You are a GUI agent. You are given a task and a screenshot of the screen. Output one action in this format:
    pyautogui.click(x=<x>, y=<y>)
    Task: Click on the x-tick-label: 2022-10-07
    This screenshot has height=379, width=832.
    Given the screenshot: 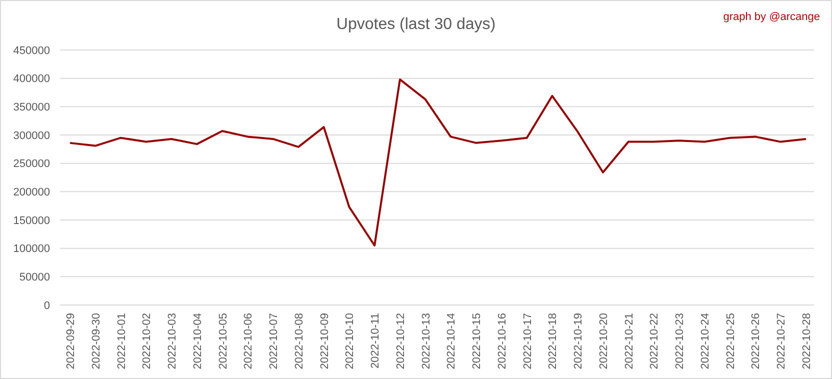 What is the action you would take?
    pyautogui.click(x=274, y=341)
    